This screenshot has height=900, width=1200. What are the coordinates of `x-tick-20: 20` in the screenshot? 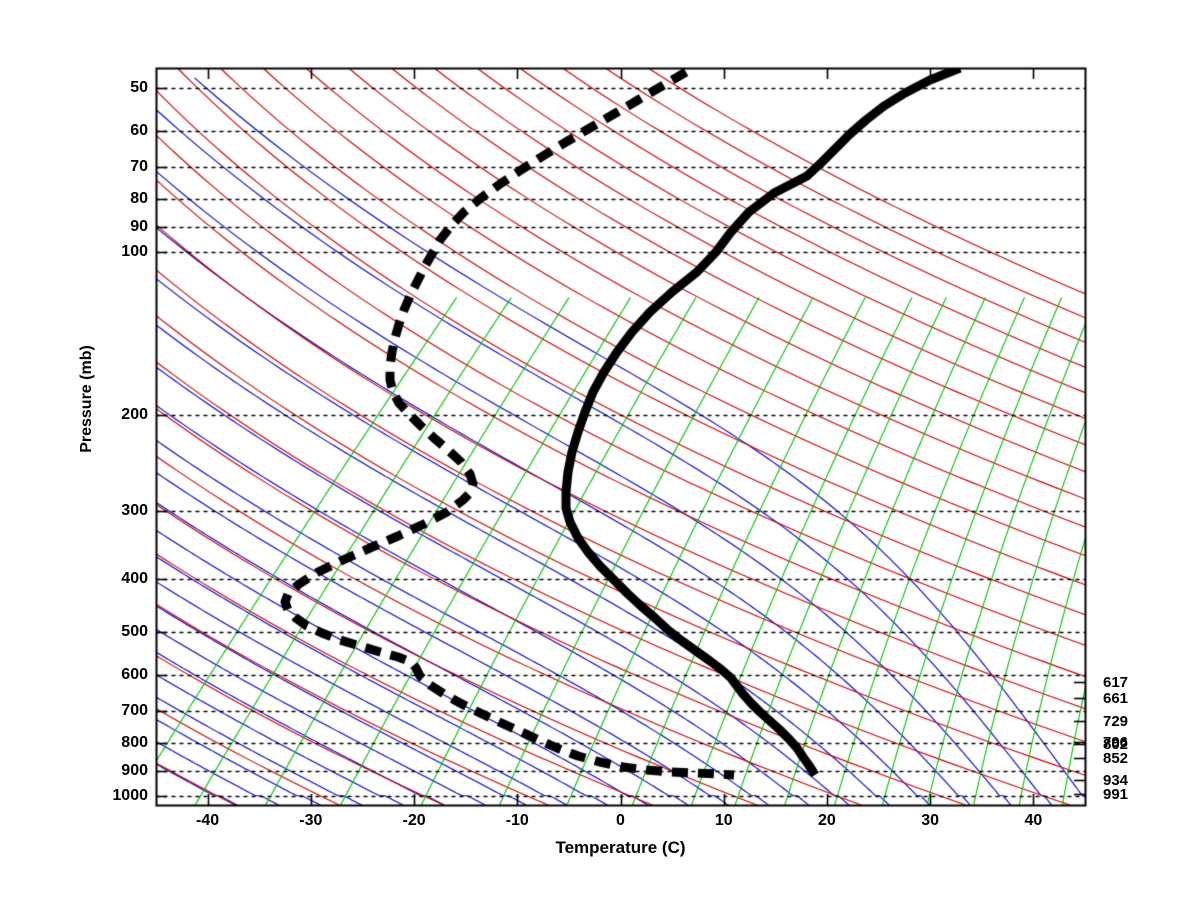 It's located at (827, 820).